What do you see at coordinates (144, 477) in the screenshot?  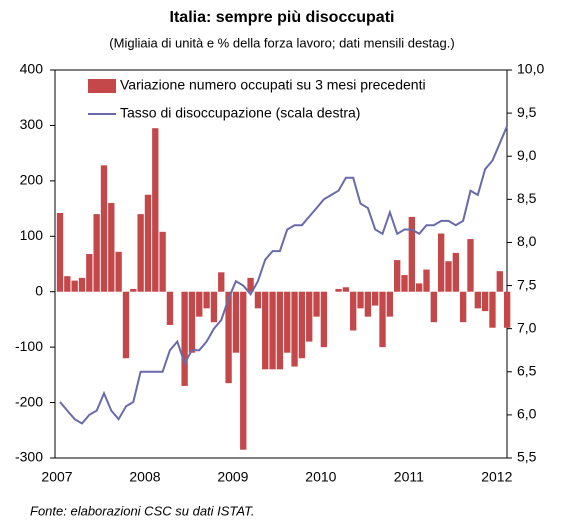 I see `x-tick-label: 2008` at bounding box center [144, 477].